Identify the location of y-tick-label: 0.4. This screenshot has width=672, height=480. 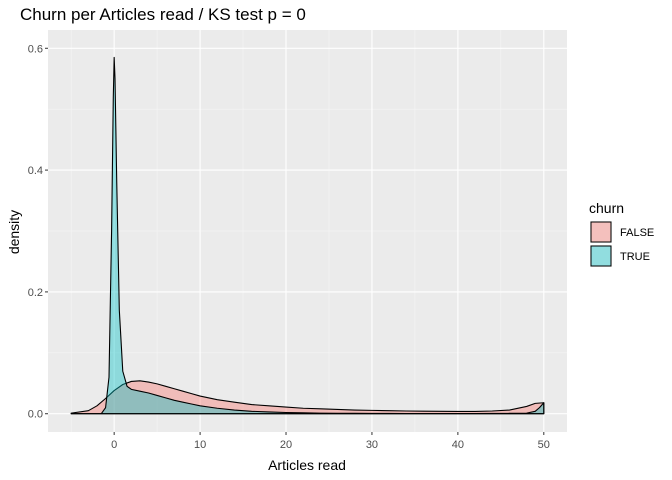
(35, 171).